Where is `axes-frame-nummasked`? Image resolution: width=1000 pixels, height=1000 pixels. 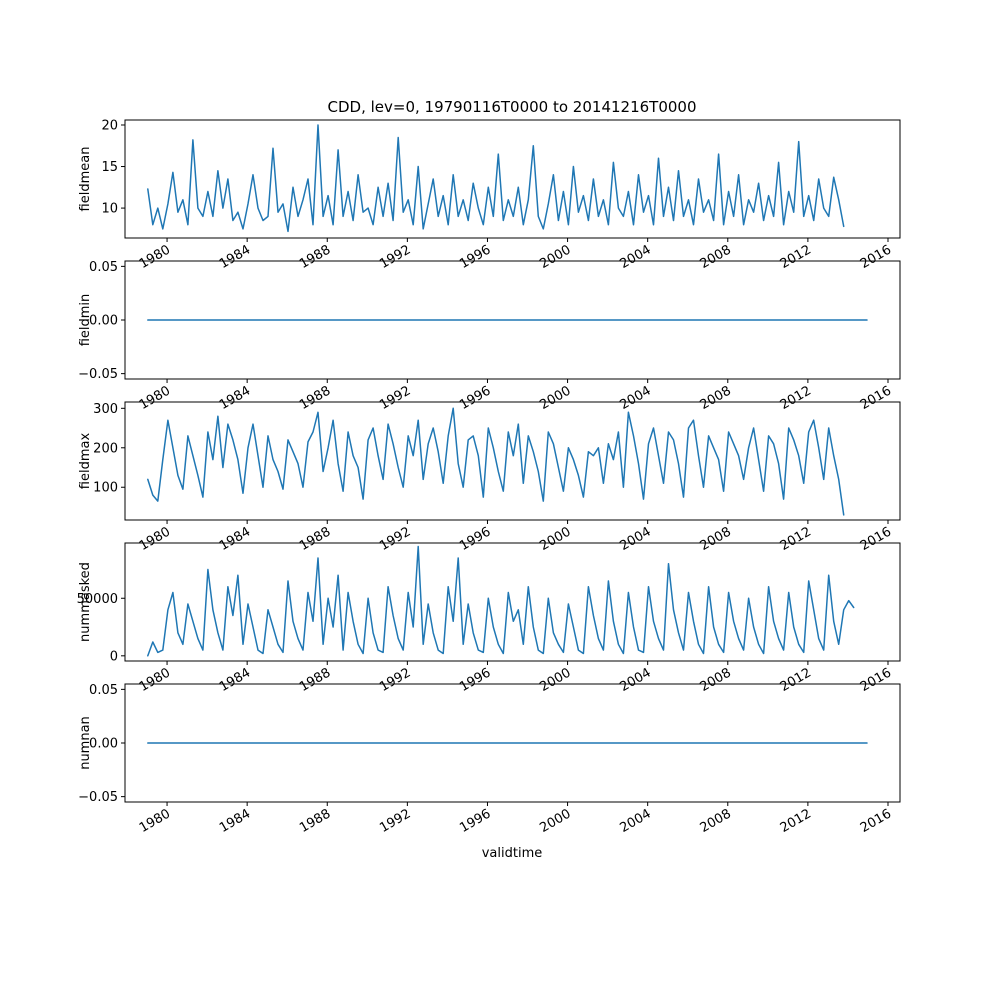 axes-frame-nummasked is located at coordinates (512, 602).